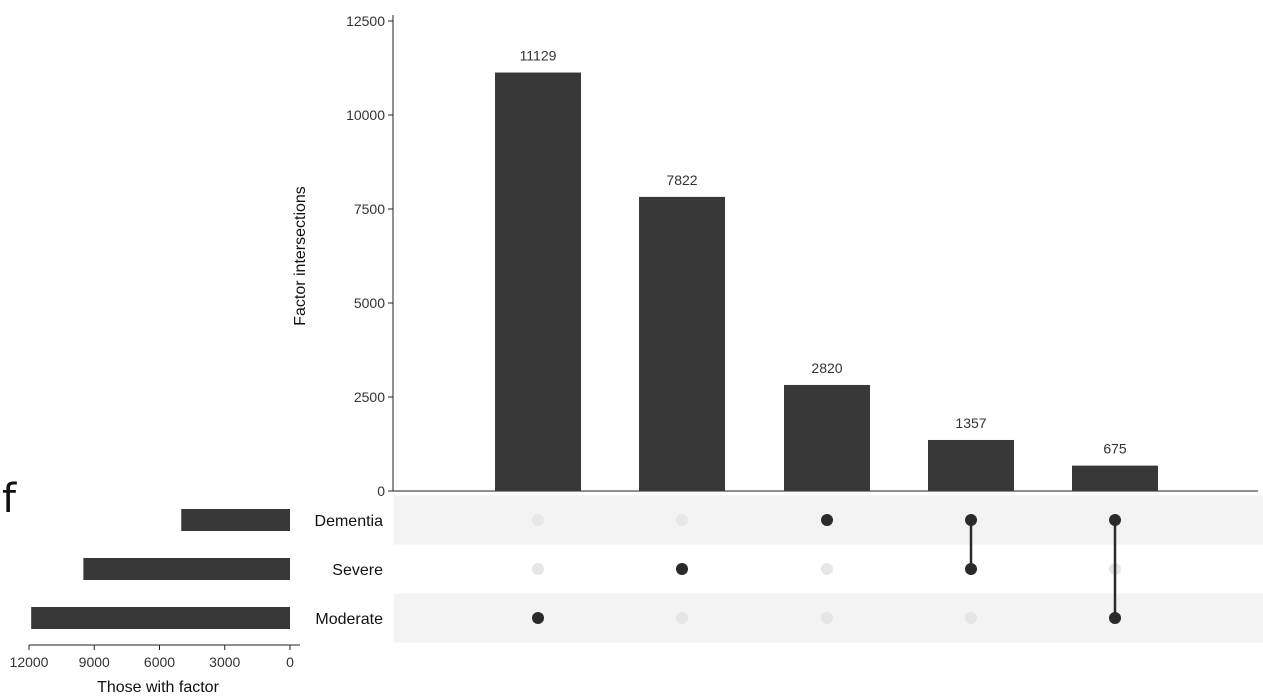 The width and height of the screenshot is (1263, 696). Describe the element at coordinates (29, 662) in the screenshot. I see `x-tick-label: 12000` at that location.